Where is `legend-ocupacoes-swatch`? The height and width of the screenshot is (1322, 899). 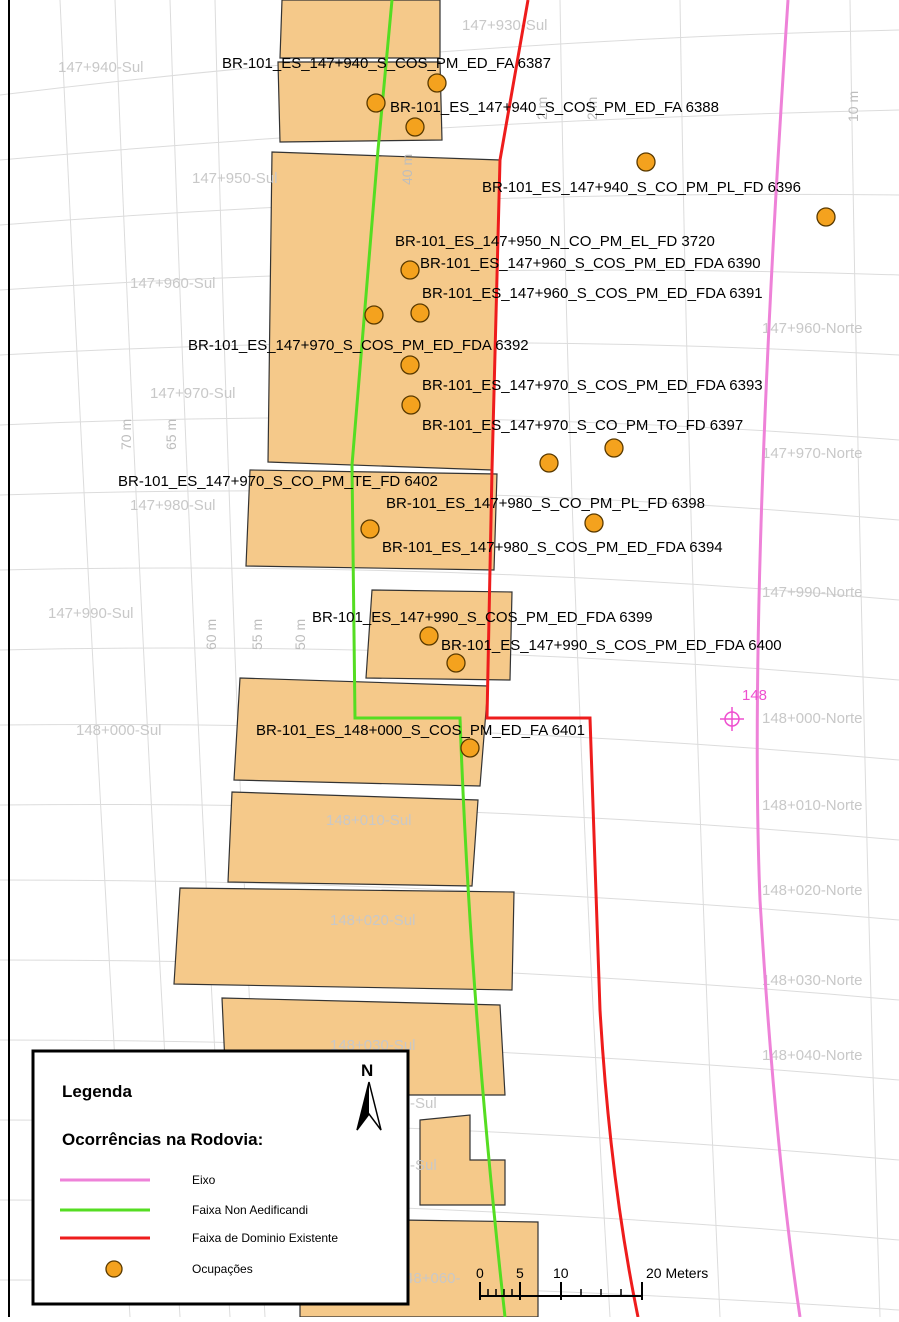 legend-ocupacoes-swatch is located at coordinates (114, 1269).